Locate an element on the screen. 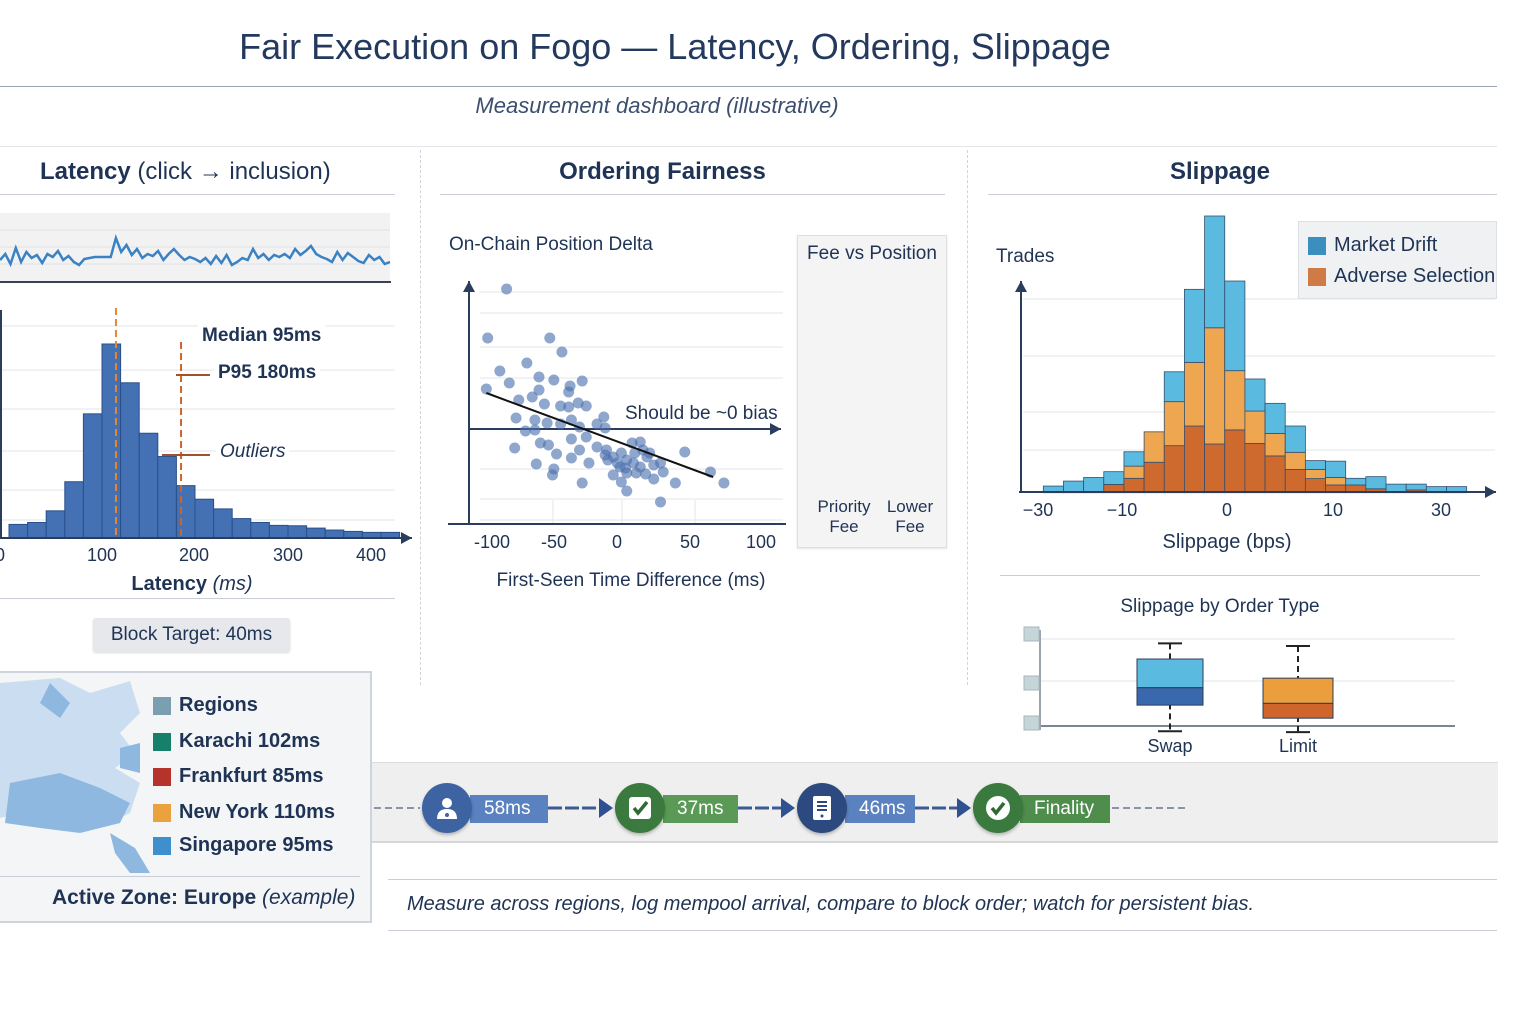 The height and width of the screenshot is (1024, 1536). ordering-section-title: Ordering Fairness is located at coordinates (662, 171).